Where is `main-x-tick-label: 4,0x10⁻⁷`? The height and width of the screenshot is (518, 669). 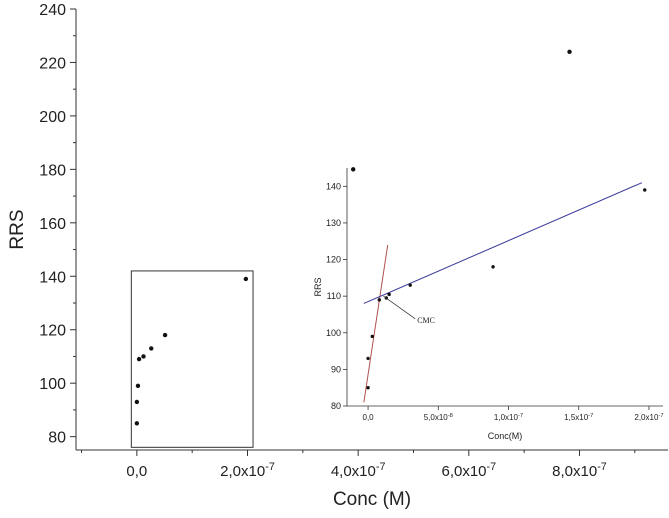 main-x-tick-label: 4,0x10⁻⁷ is located at coordinates (358, 470).